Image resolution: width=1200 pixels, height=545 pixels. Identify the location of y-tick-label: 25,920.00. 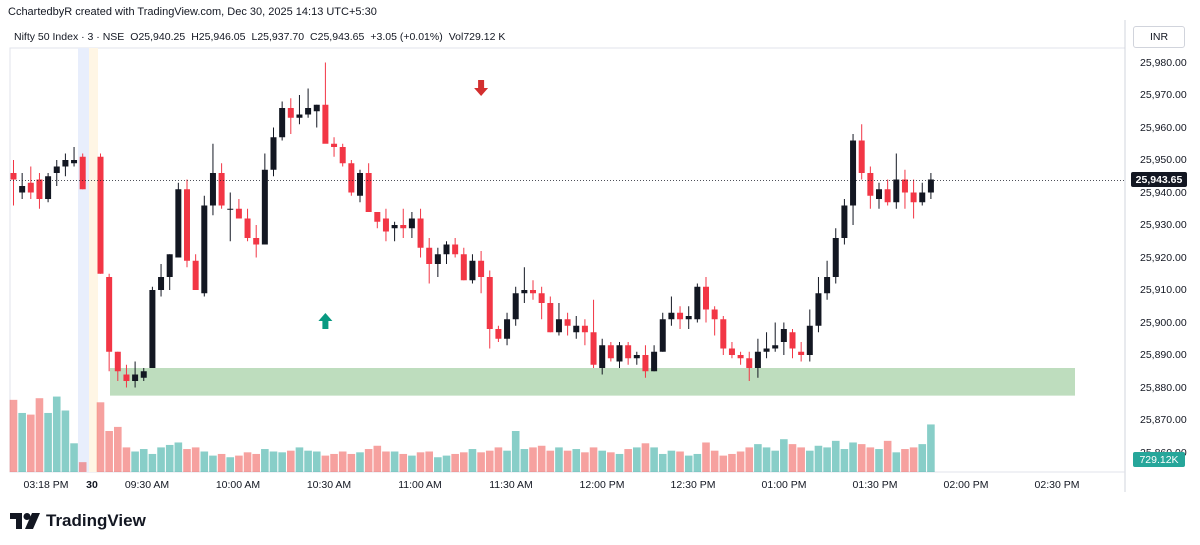
(1163, 257).